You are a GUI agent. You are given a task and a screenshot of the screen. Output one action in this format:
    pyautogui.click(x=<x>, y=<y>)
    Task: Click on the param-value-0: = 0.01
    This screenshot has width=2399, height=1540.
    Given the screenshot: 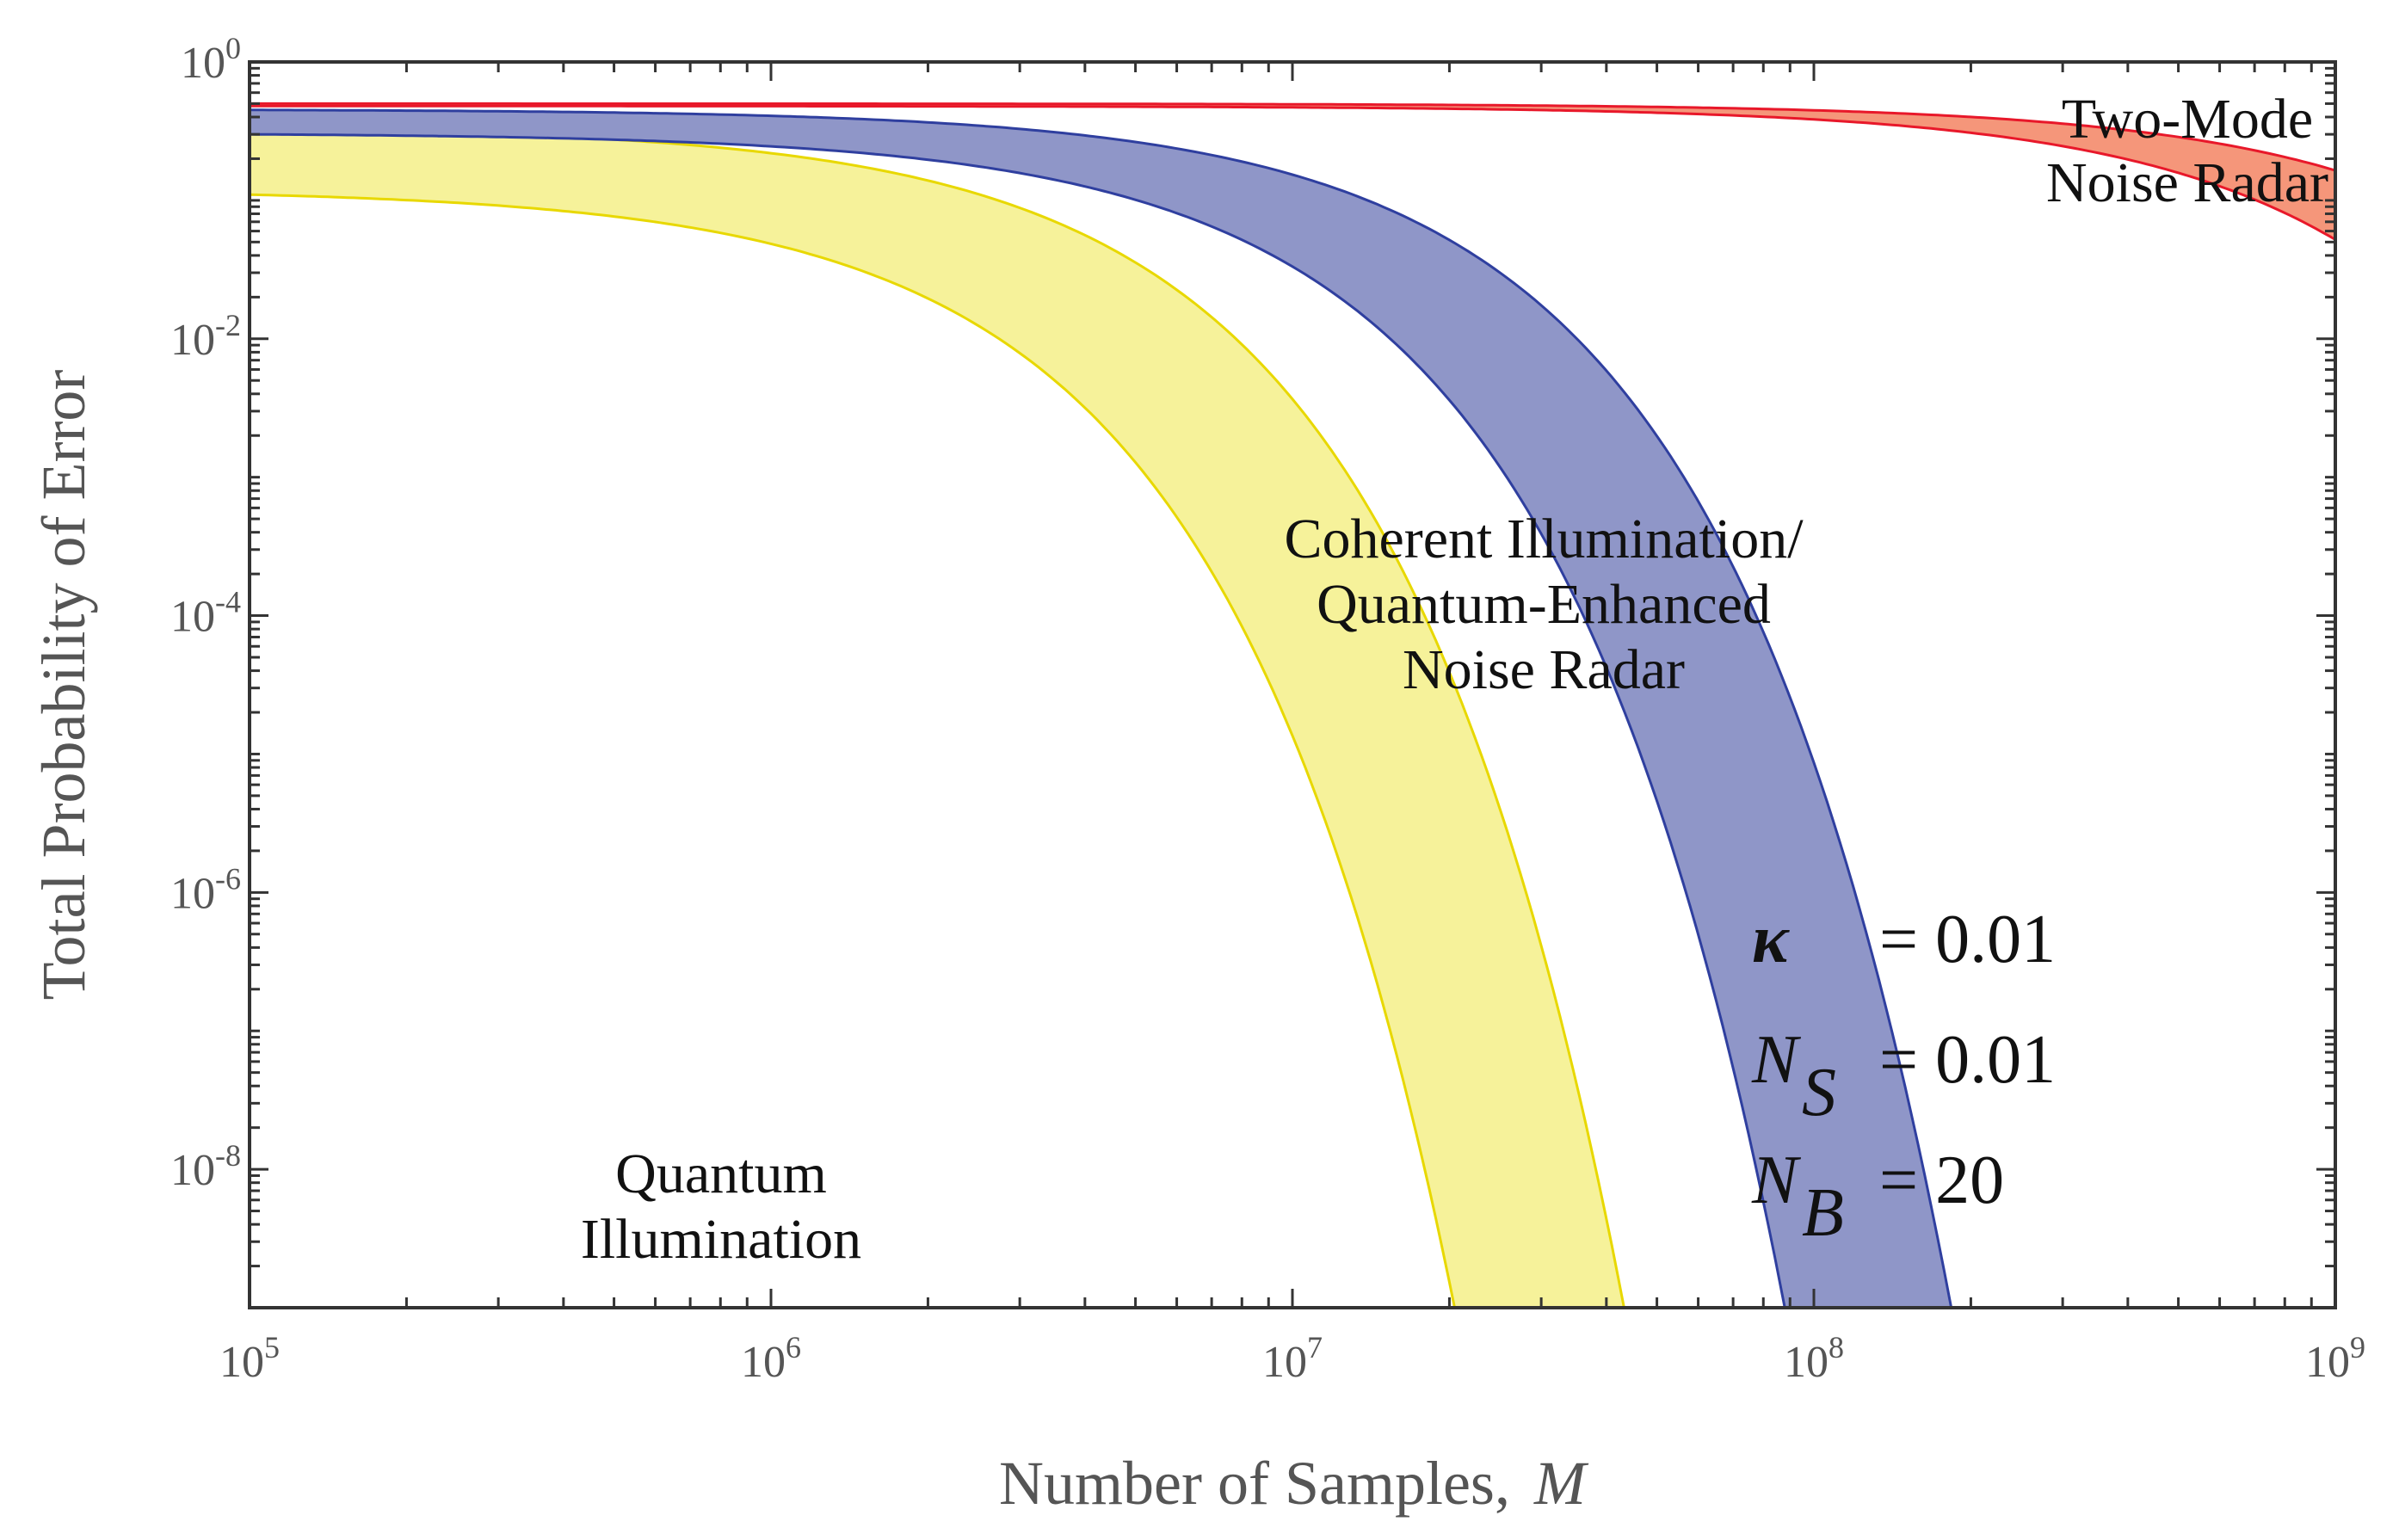 What is the action you would take?
    pyautogui.click(x=1968, y=940)
    